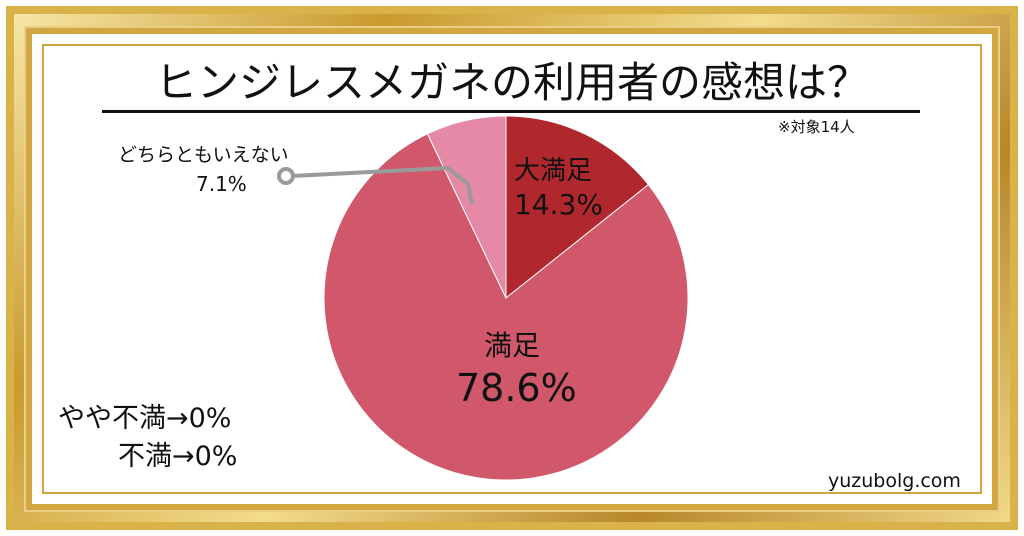 This screenshot has height=536, width=1024. What do you see at coordinates (816, 127) in the screenshot?
I see `sample-size-note: ※対象14人` at bounding box center [816, 127].